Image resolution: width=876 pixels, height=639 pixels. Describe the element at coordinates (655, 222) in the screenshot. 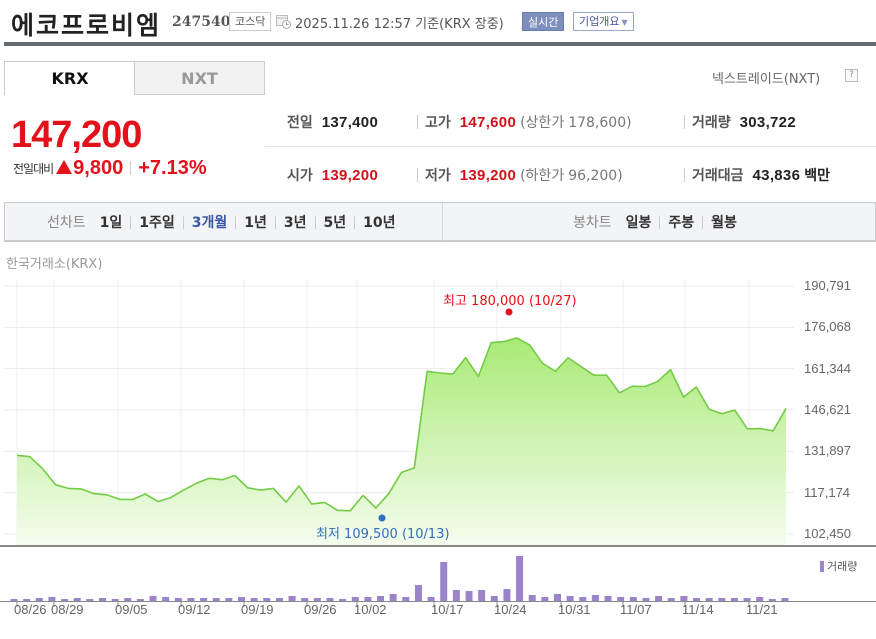

I see `candle-chart-periods: 봉차트 일봉 주봉 월봉` at that location.